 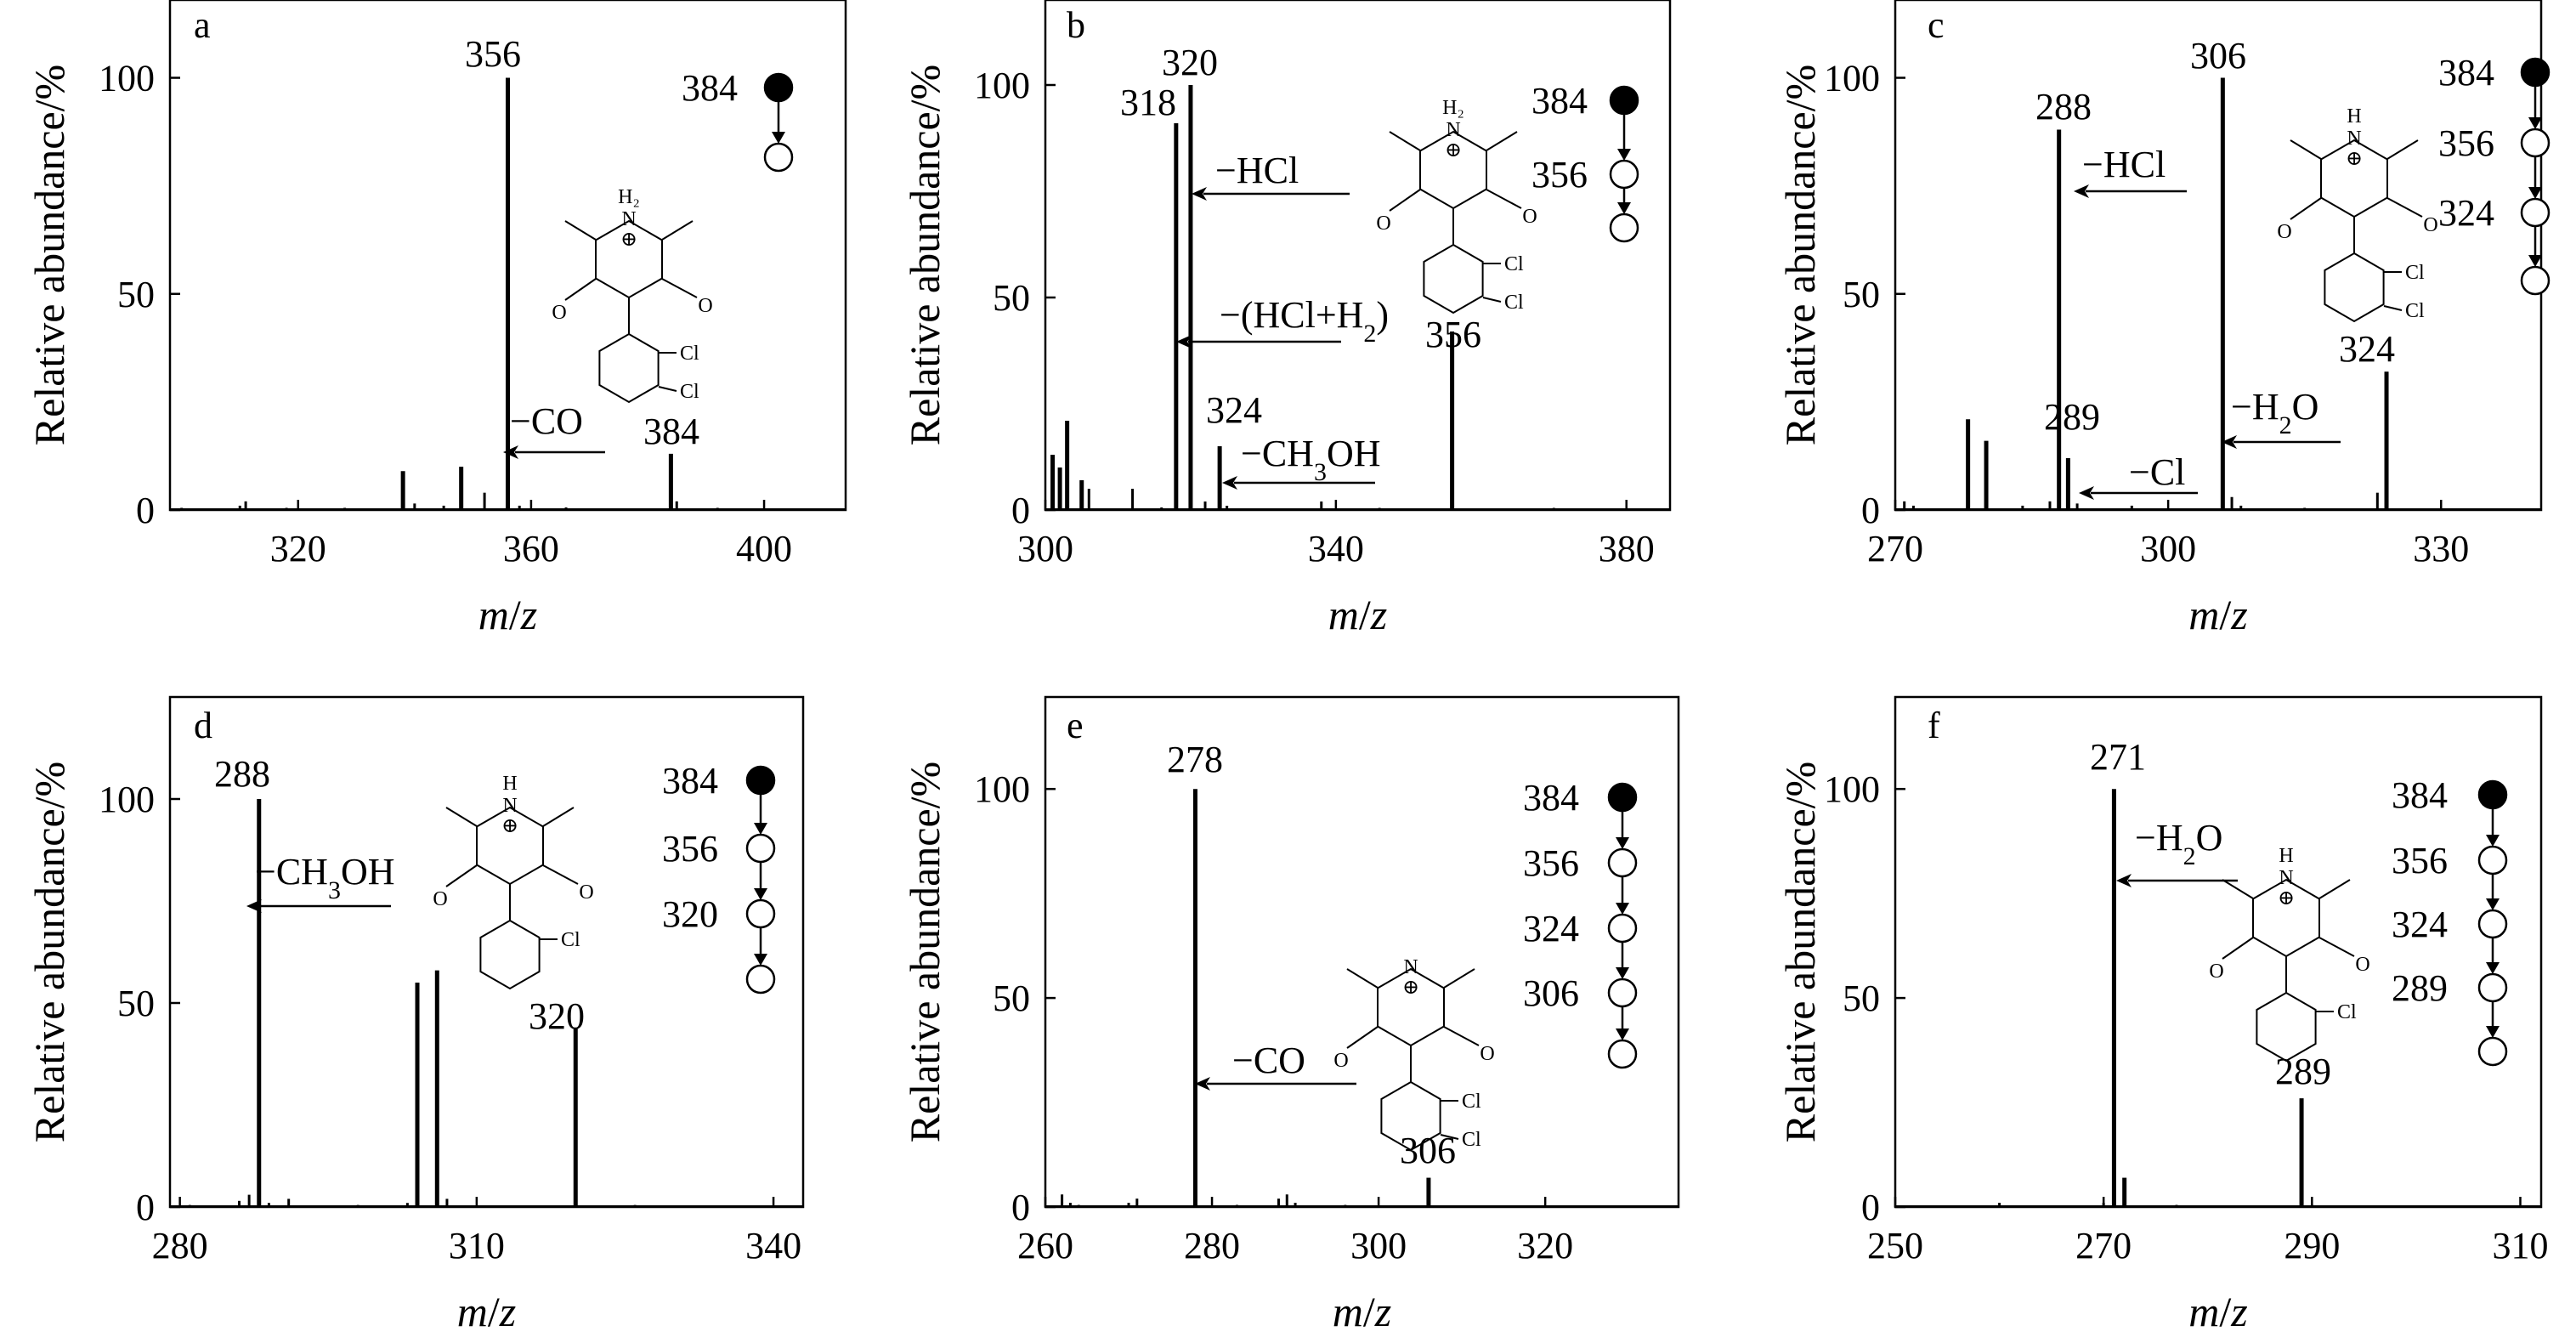 I want to click on structure-diagram: NH ⊕ O O Cl Cl, so click(x=2357, y=214).